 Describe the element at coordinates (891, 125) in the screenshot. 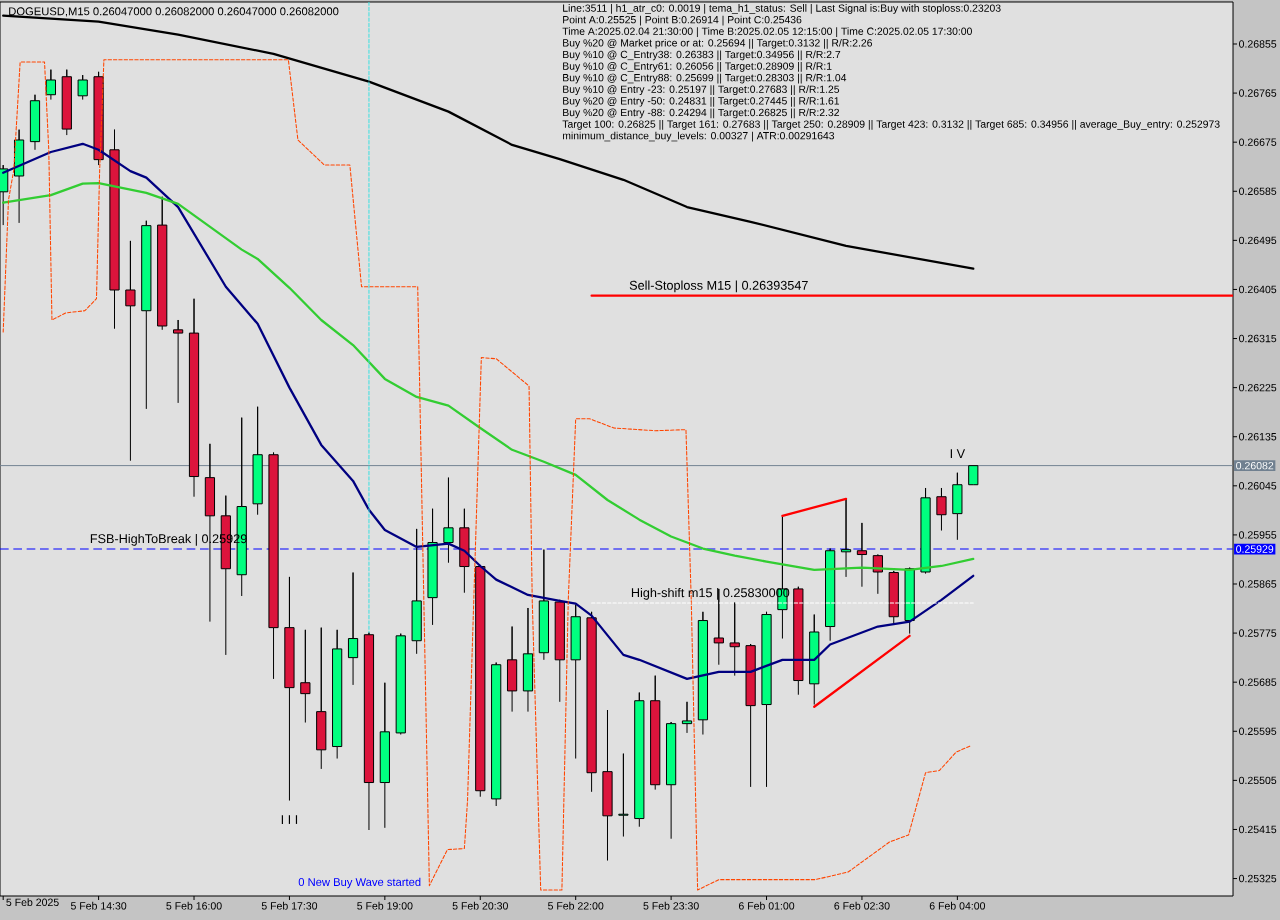

I see `annotation: Target 100: 0.26825 || Target 161: 0.27683 || Target 250: 0.28909 || Target 423: 0.3132 || Target 685: 0.34956 || average_Buy_entry: 0.252973` at that location.